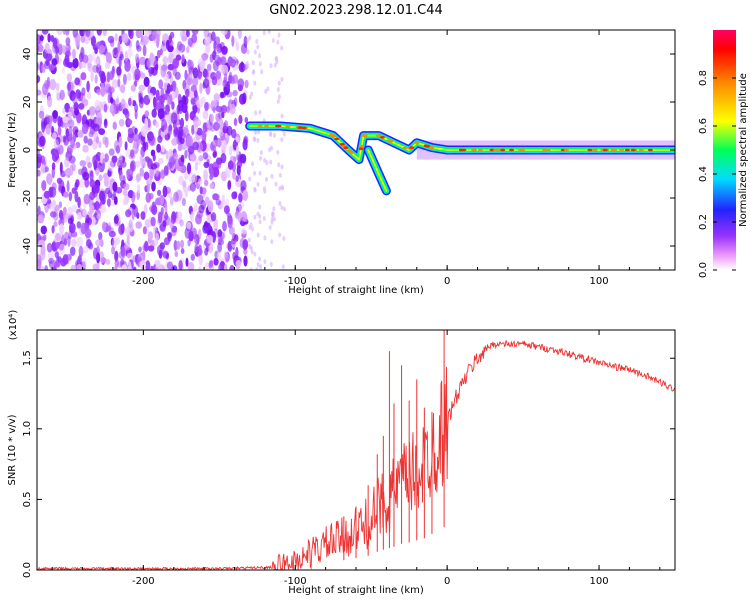  I want to click on colorbar-tick-label: 0.0, so click(703, 270).